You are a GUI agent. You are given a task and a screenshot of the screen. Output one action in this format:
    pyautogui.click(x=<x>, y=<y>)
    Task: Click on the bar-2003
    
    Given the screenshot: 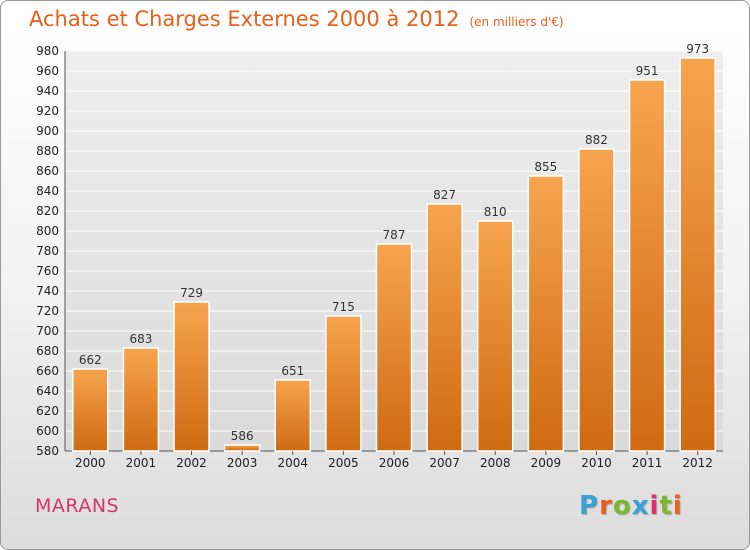 What is the action you would take?
    pyautogui.click(x=242, y=448)
    